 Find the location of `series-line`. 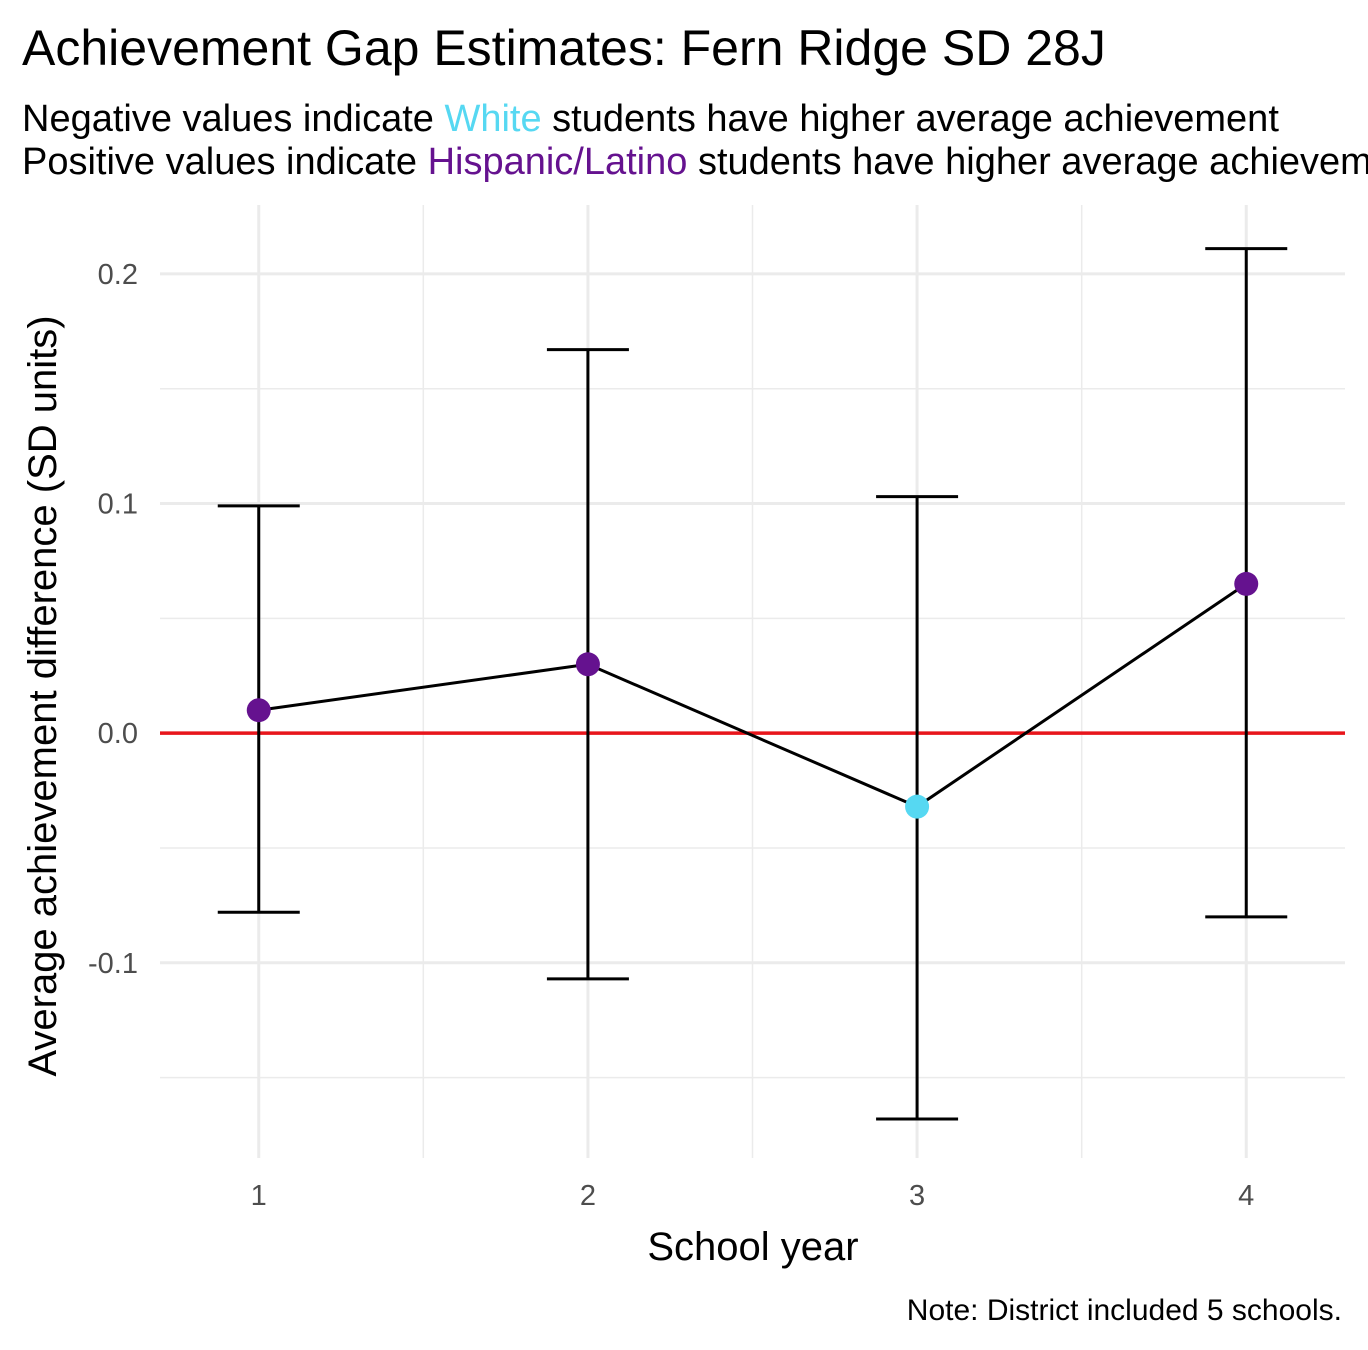

series-line is located at coordinates (753, 695).